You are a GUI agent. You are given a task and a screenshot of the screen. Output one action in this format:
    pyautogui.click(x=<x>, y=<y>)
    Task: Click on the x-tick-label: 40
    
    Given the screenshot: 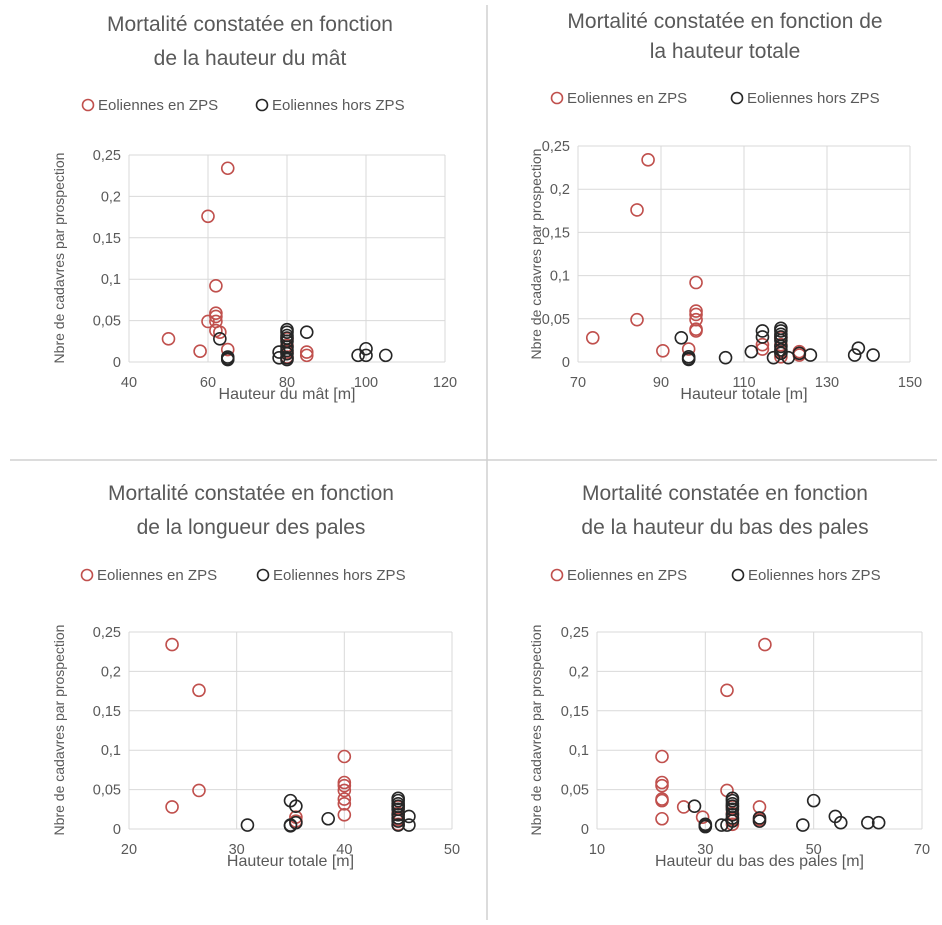 What is the action you would take?
    pyautogui.click(x=129, y=383)
    